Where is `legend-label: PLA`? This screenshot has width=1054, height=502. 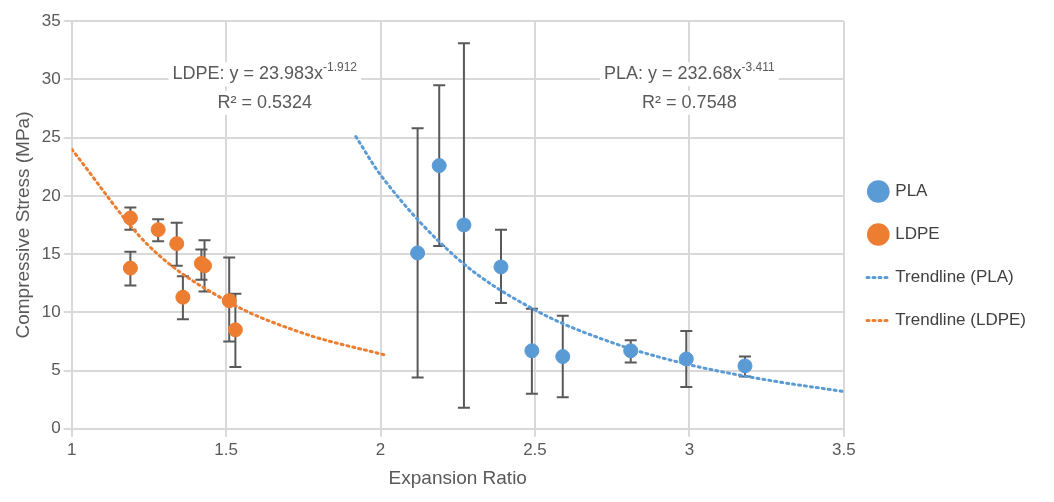
legend-label: PLA is located at coordinates (912, 191).